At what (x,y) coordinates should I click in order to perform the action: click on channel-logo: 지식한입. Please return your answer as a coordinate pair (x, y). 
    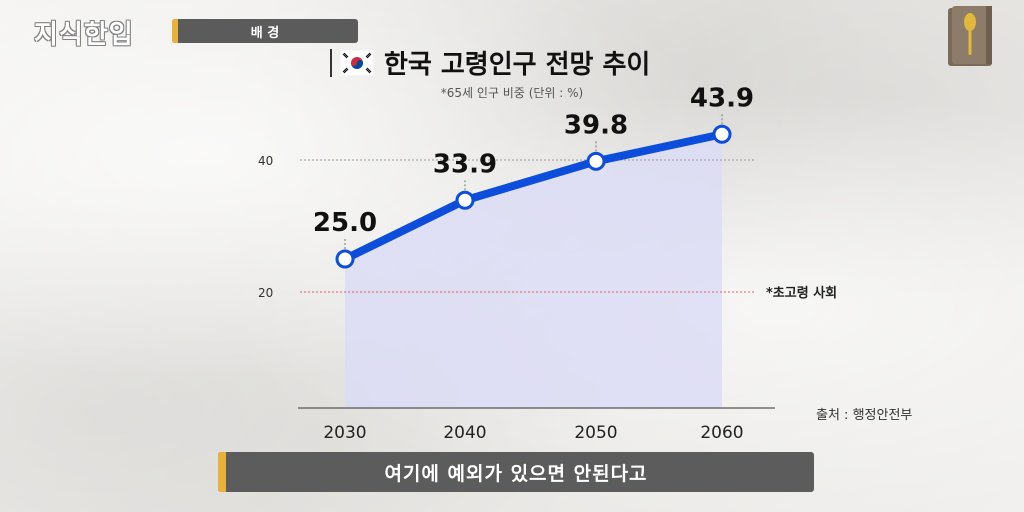
    Looking at the image, I should click on (84, 35).